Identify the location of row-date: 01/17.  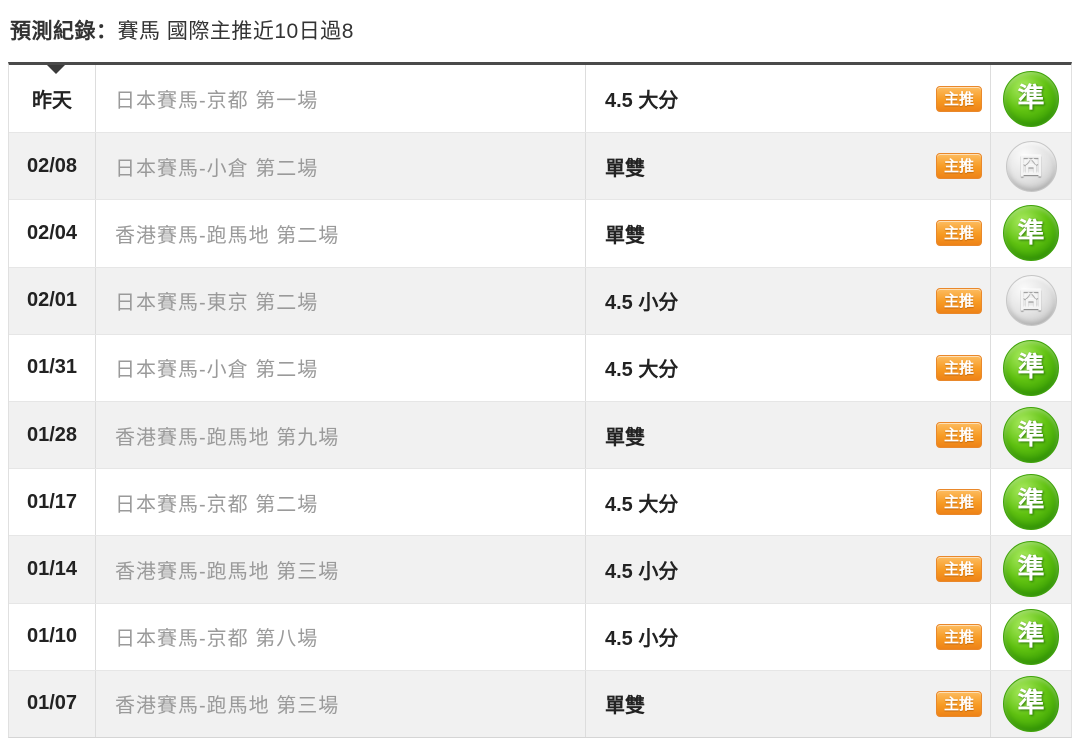
(52, 502).